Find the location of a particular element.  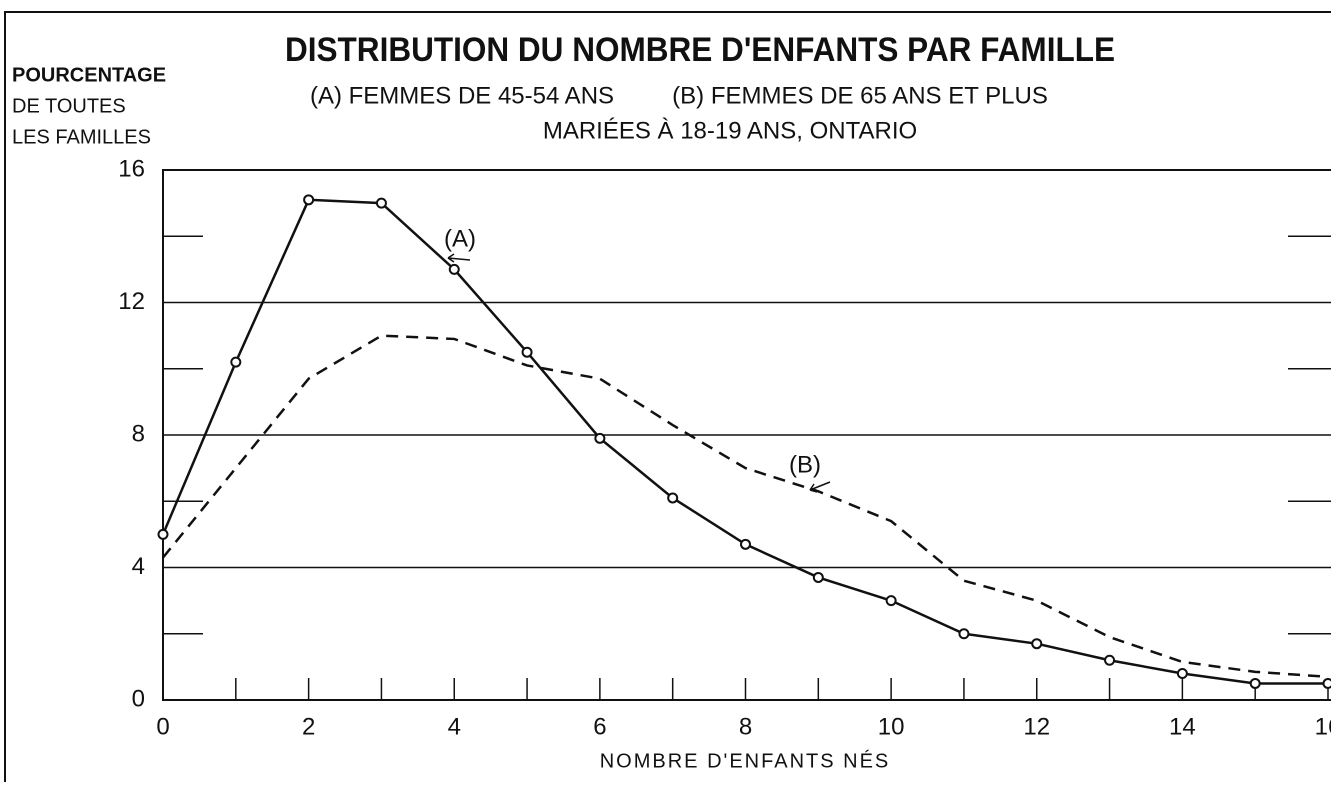

x-tick-label: 6 is located at coordinates (599, 726).